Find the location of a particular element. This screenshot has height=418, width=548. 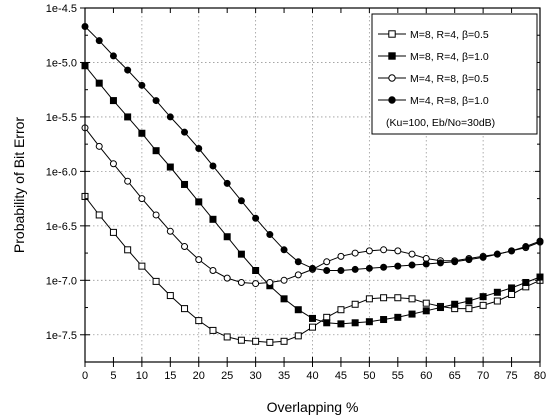

x-tick-label: 20 is located at coordinates (199, 376).